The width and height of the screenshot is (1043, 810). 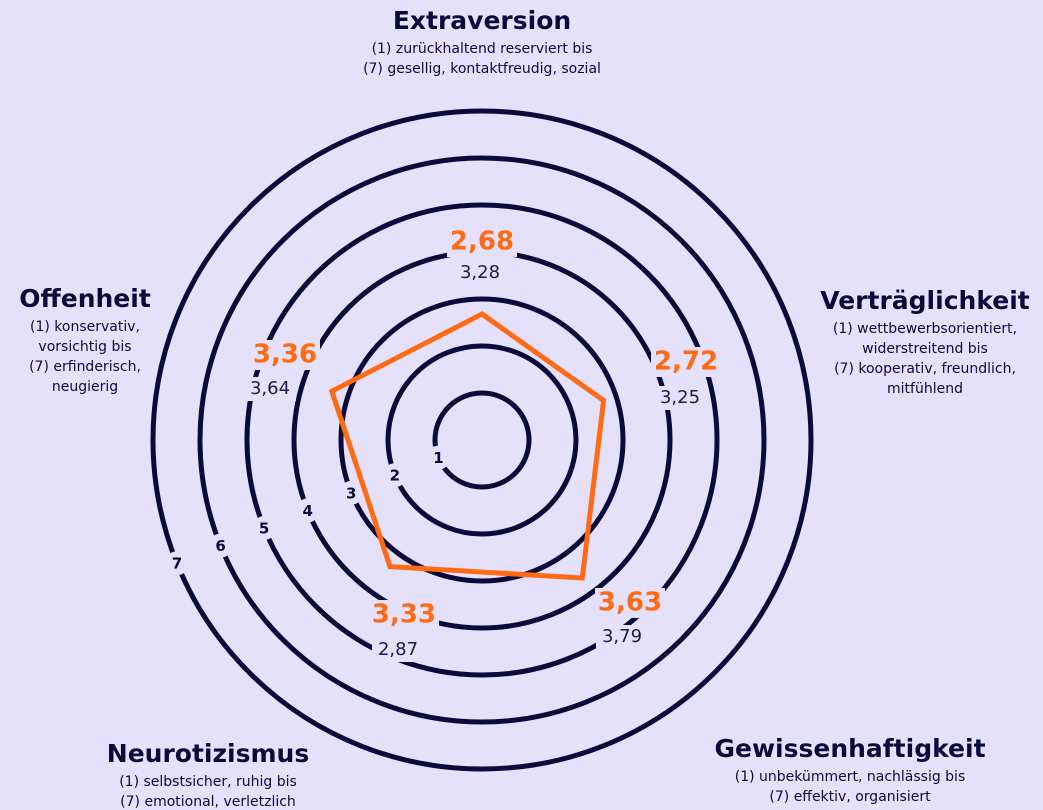 I want to click on value-label: 2,87, so click(x=398, y=649).